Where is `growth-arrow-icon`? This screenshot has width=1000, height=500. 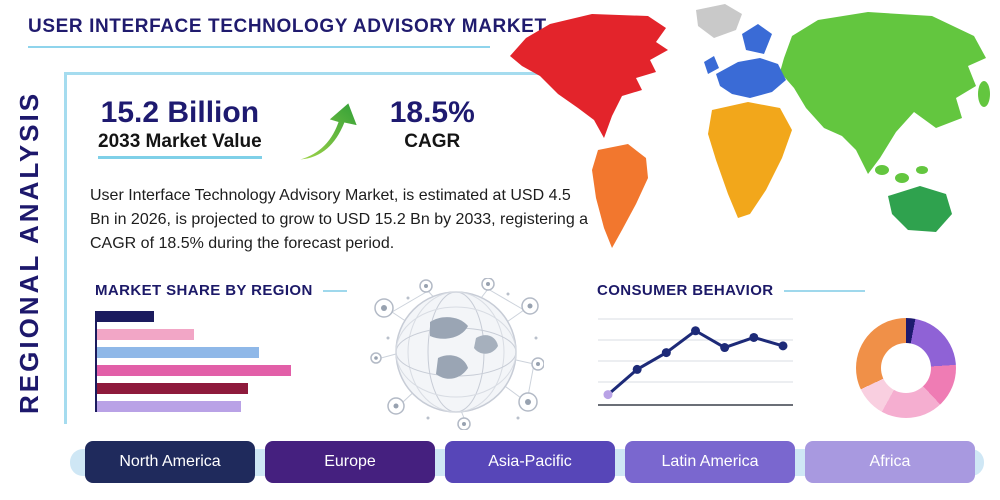 growth-arrow-icon is located at coordinates (325, 131).